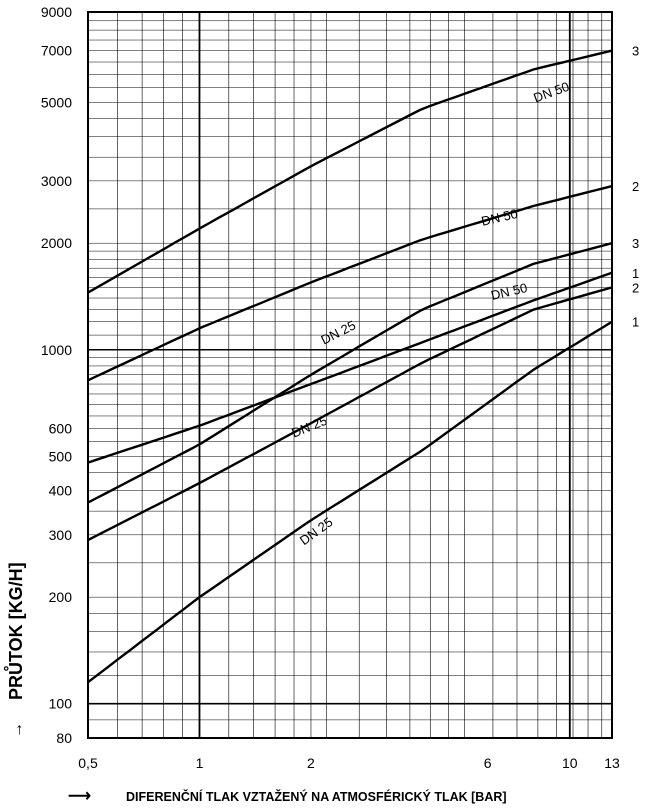 The width and height of the screenshot is (650, 812). I want to click on y-tick-label: 600, so click(61, 428).